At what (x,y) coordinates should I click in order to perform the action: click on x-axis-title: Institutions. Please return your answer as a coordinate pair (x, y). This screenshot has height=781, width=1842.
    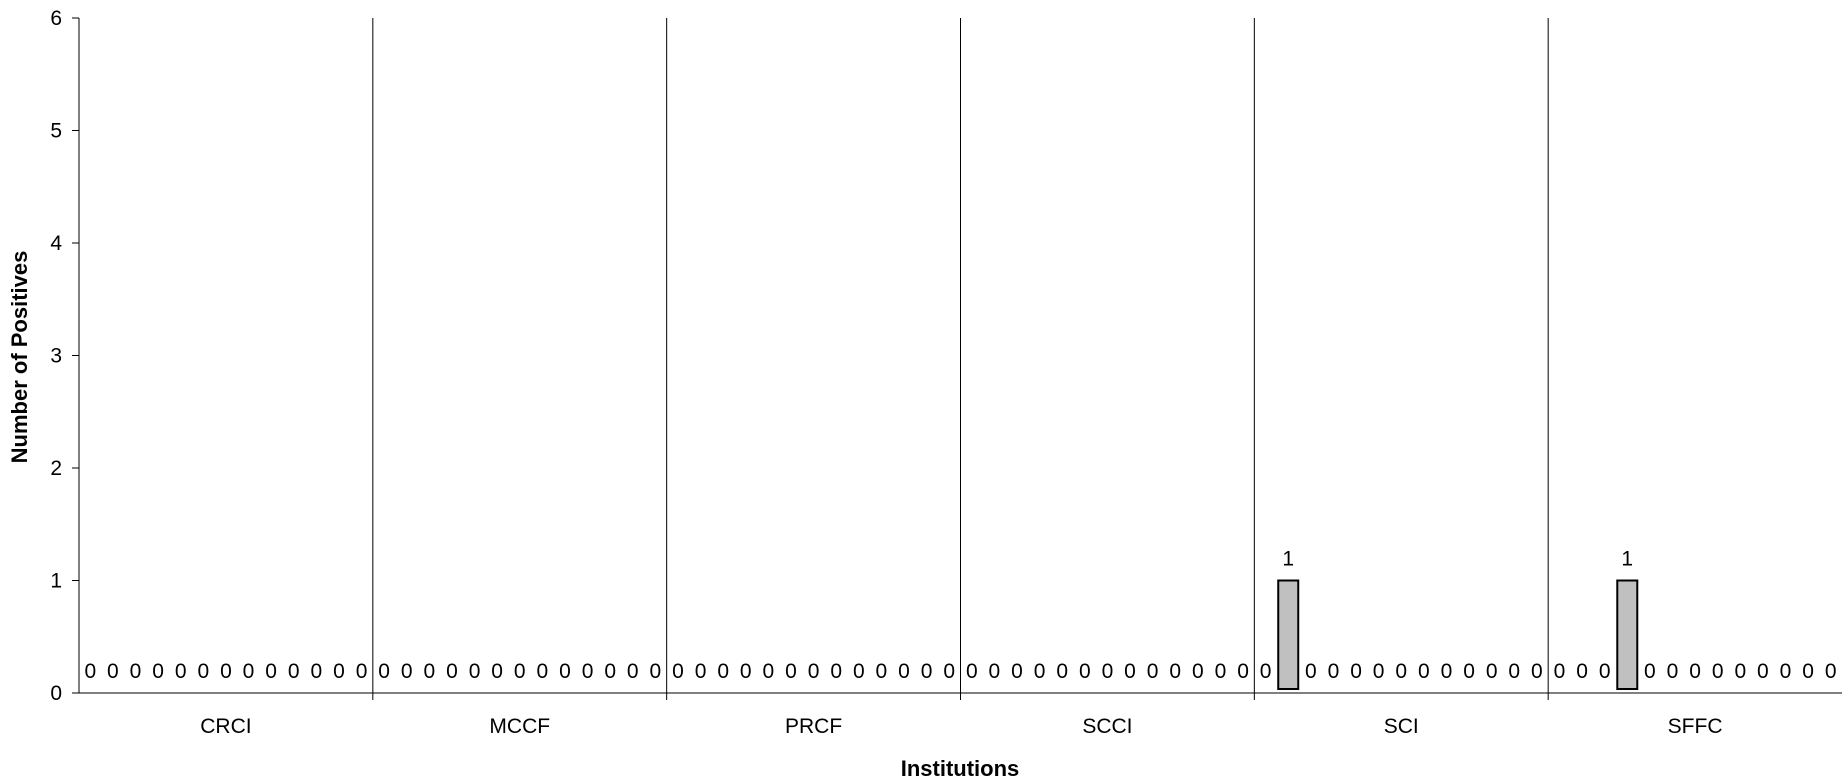
    Looking at the image, I should click on (960, 768).